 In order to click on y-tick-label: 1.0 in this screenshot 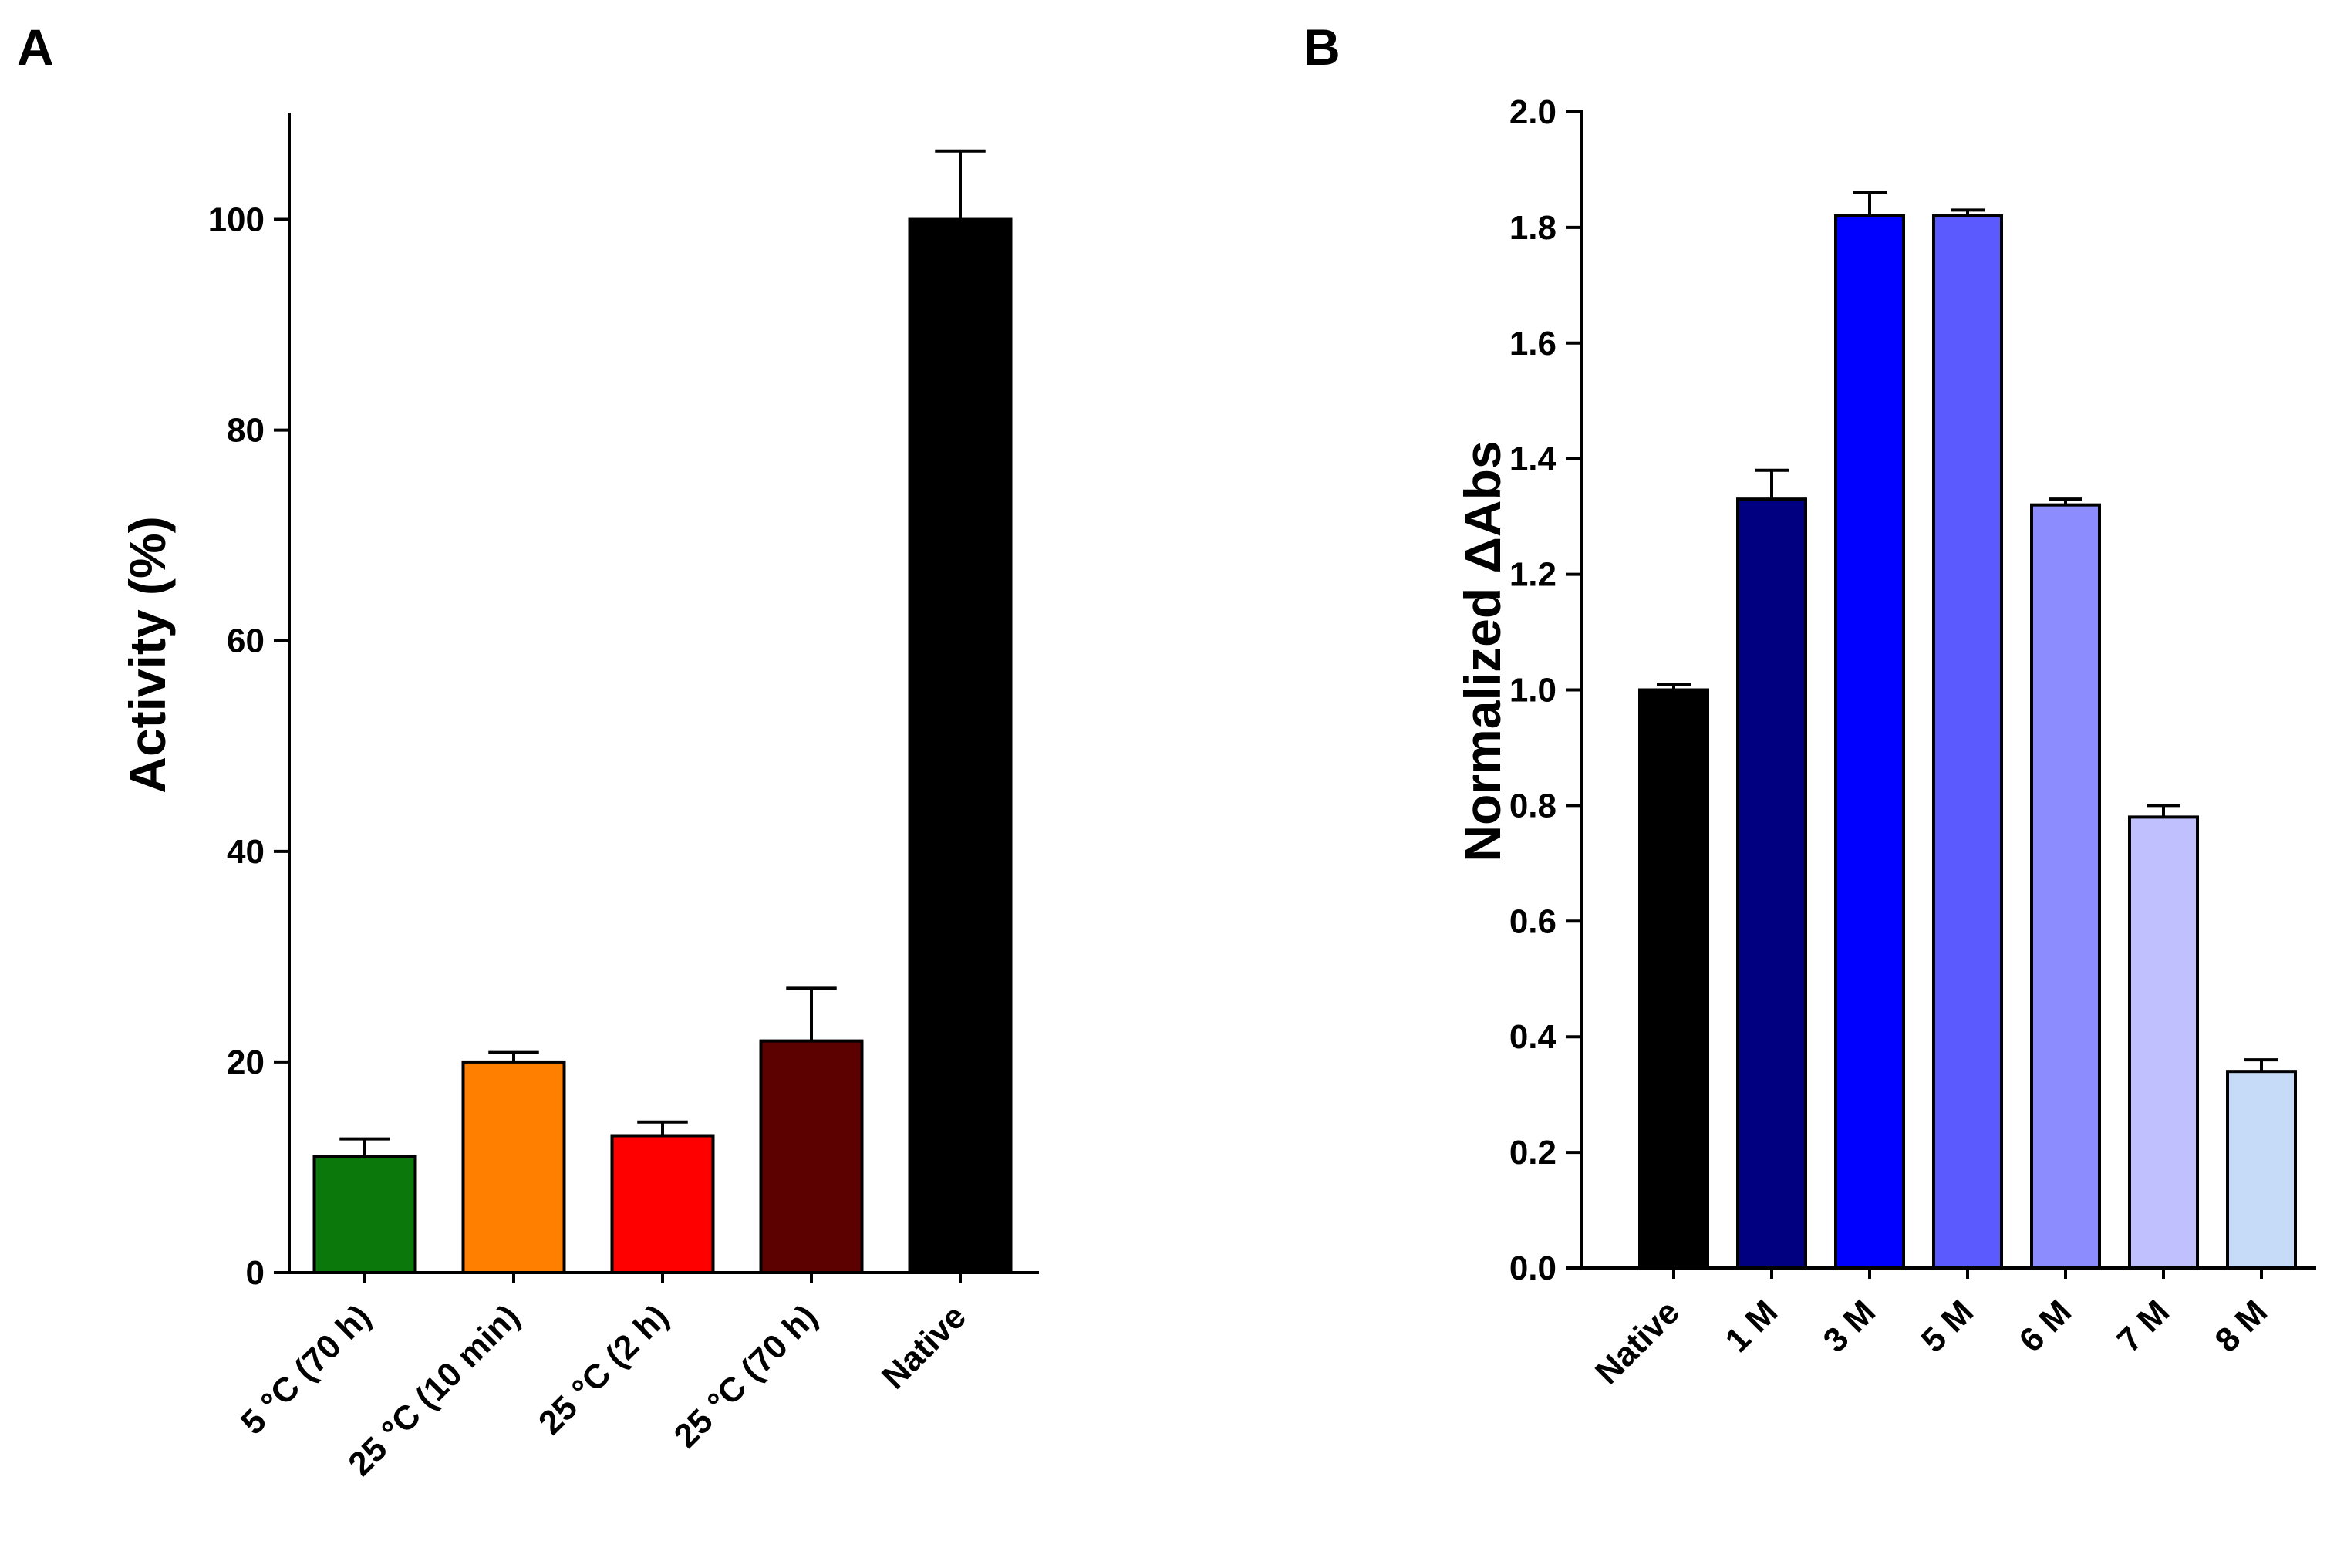, I will do `click(1532, 691)`.